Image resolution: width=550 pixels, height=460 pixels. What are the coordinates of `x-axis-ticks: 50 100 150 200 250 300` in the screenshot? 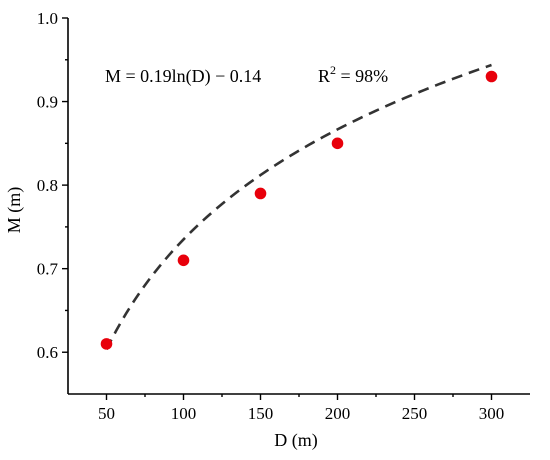 It's located at (301, 408).